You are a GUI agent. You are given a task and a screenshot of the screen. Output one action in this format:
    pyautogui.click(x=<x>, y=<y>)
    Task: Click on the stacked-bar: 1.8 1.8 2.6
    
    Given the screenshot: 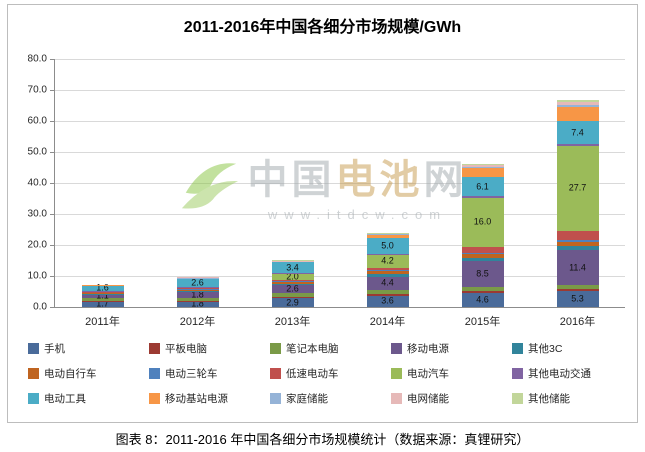 What is the action you would take?
    pyautogui.click(x=197, y=292)
    